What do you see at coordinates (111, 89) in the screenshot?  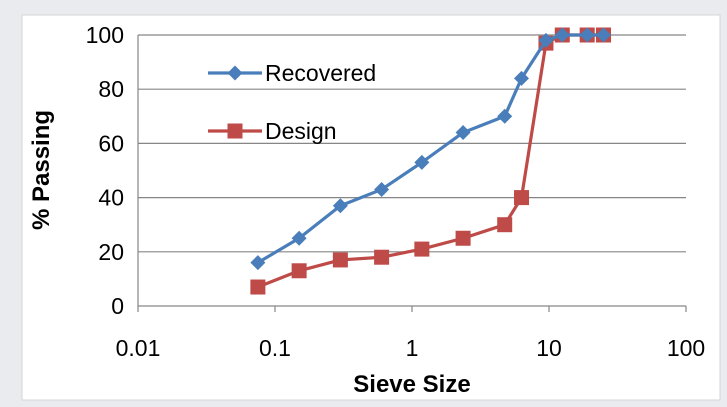 I see `y-tick-label: 80` at bounding box center [111, 89].